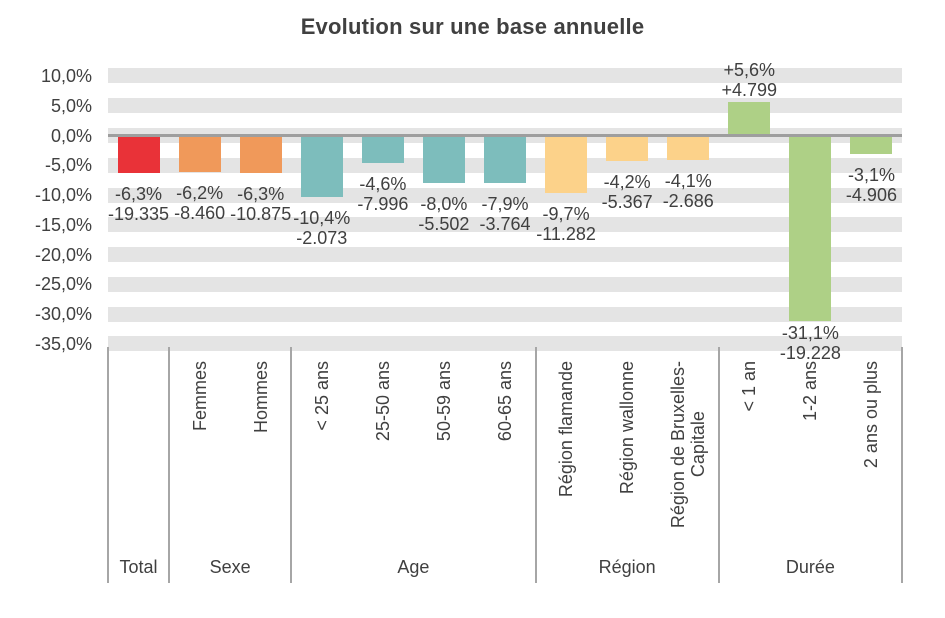 This screenshot has width=945, height=618. I want to click on bar-region-wallonne, so click(627, 148).